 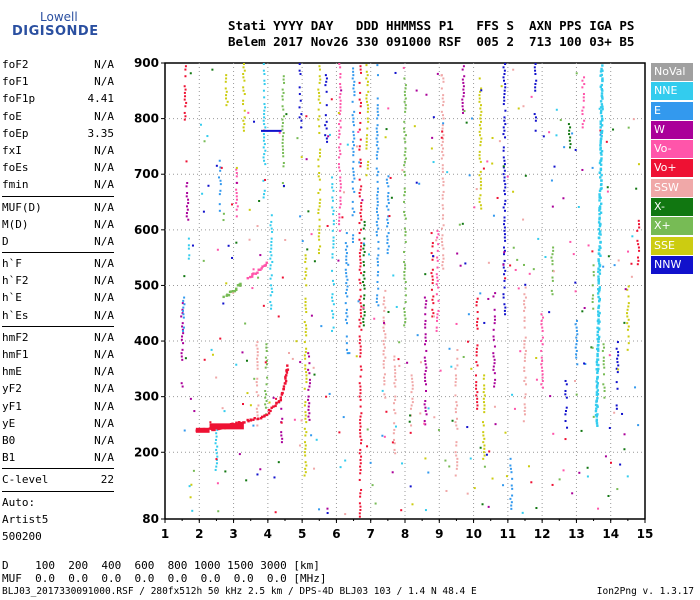 I want to click on x-tick-label: 9, so click(x=439, y=534).